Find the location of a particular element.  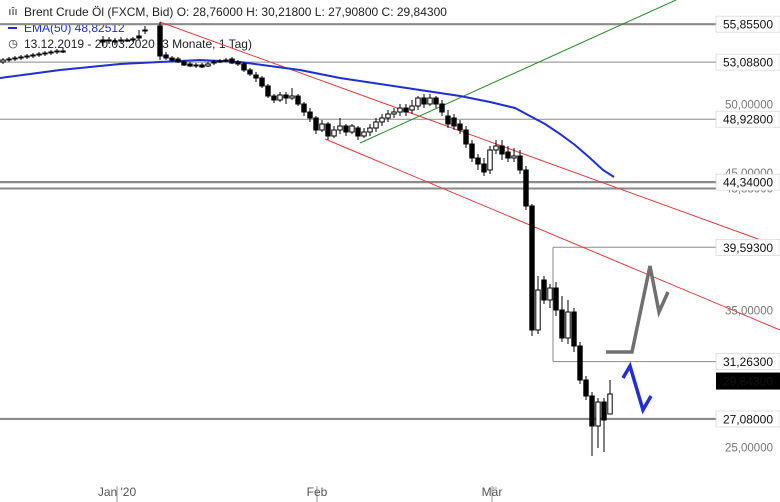

level-price-text: 48,92800 is located at coordinates (748, 120).